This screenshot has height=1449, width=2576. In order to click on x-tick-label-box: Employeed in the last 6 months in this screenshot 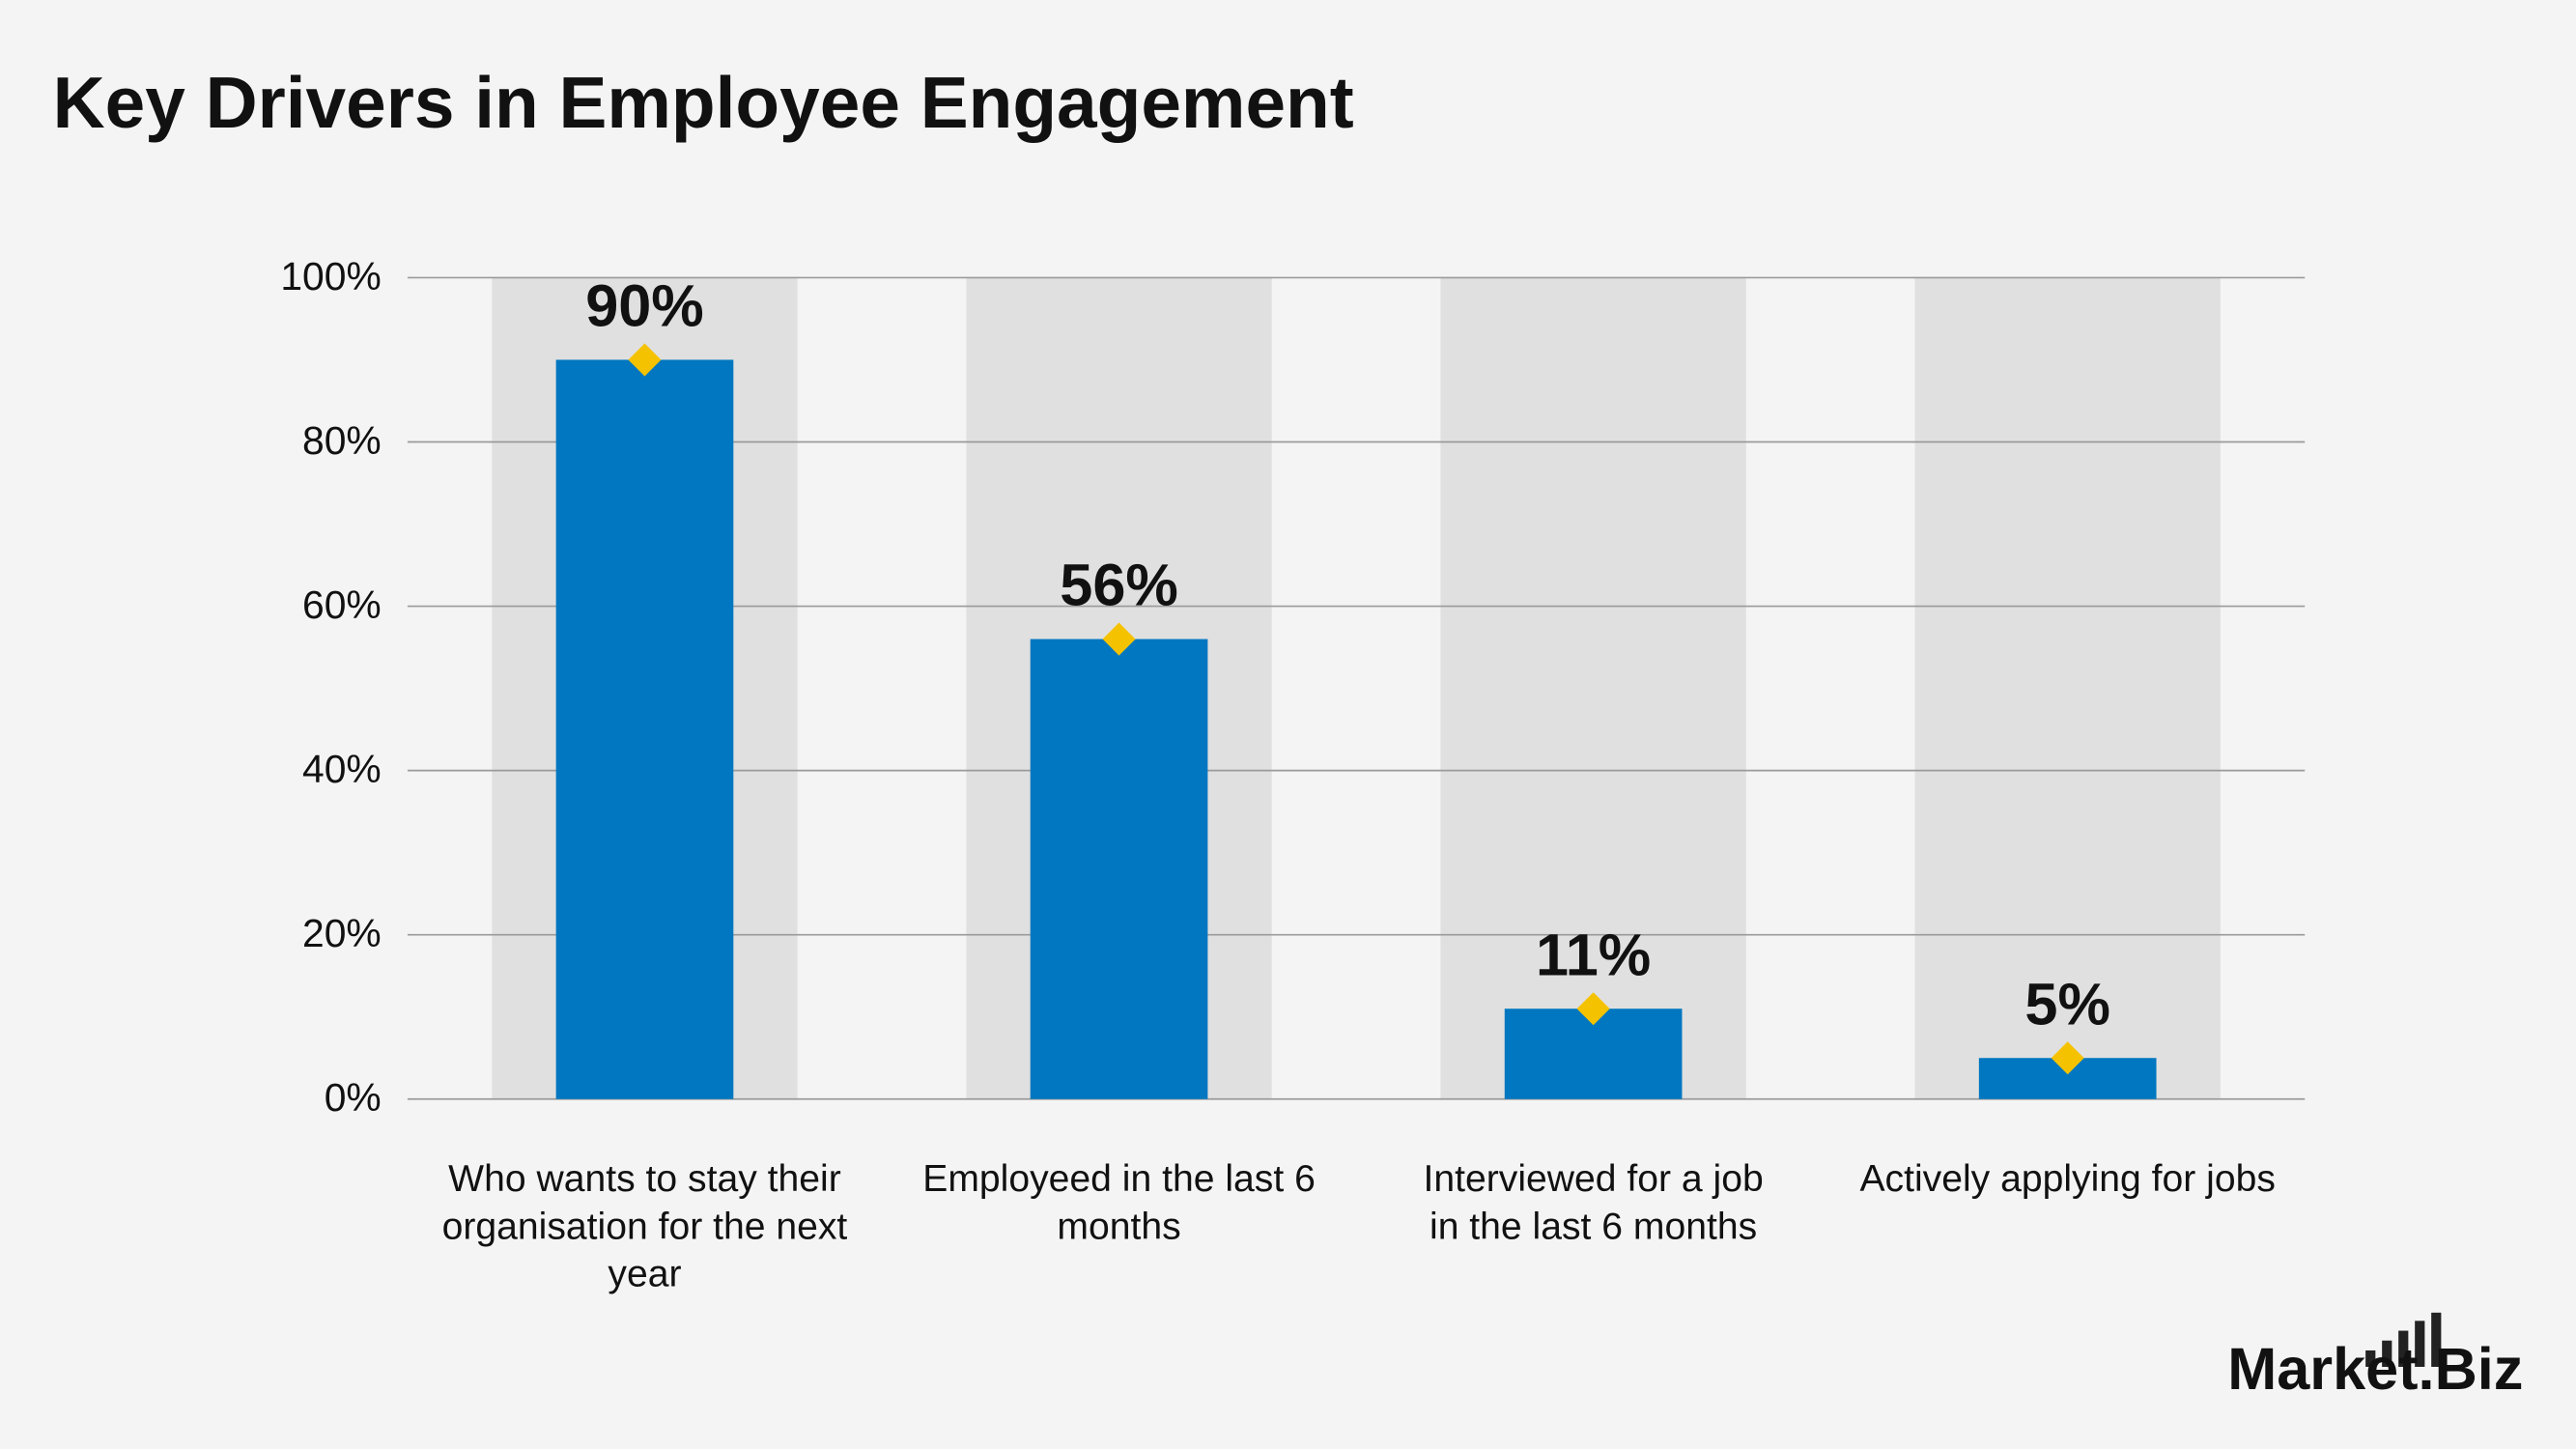, I will do `click(1119, 1201)`.